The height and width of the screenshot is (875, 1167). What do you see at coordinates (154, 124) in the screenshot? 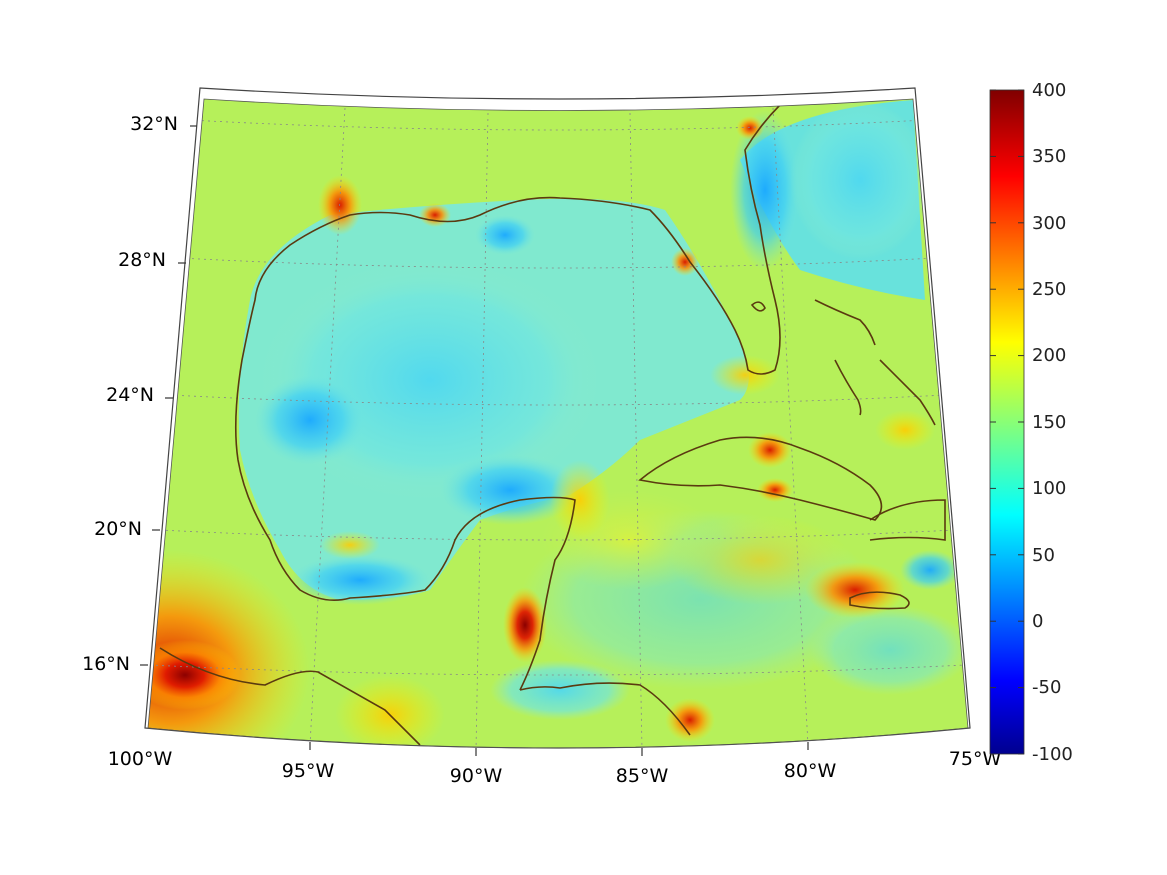
I see `lat-label-32: 32°N` at bounding box center [154, 124].